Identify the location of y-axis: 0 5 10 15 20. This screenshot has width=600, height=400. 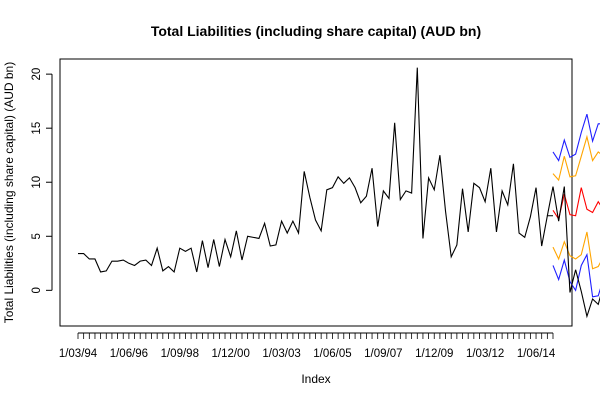
(42, 181).